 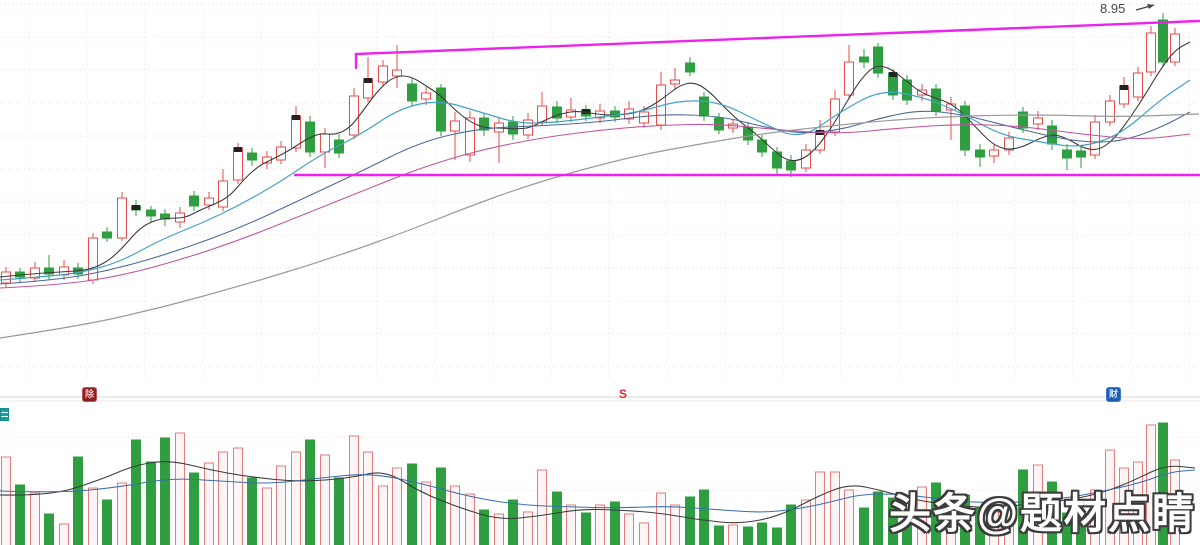 I want to click on watermark: 头条@题材点睛, so click(x=1042, y=513).